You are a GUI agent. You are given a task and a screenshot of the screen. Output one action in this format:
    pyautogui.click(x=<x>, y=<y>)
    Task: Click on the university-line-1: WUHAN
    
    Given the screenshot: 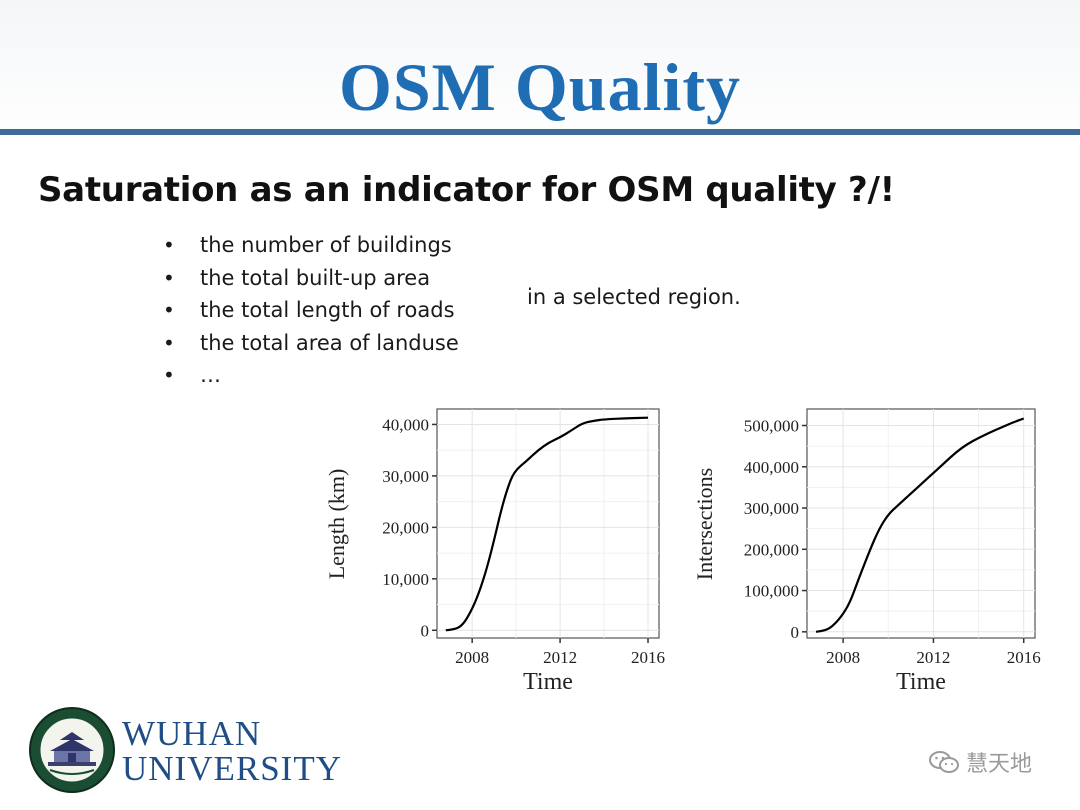 What is the action you would take?
    pyautogui.click(x=192, y=733)
    